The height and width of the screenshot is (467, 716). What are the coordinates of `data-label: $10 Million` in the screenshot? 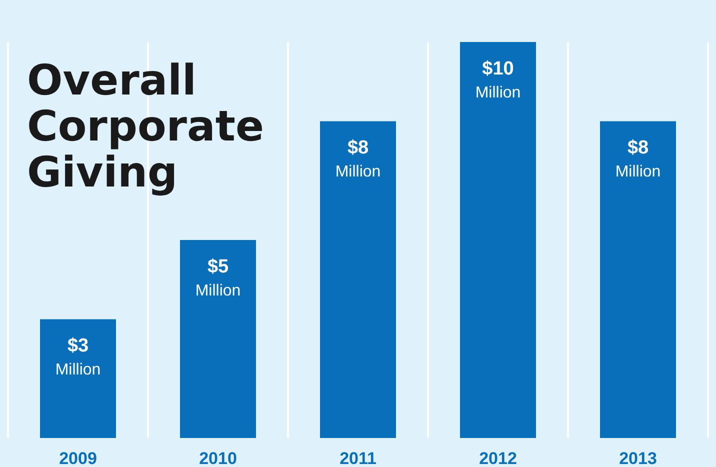 It's located at (498, 80).